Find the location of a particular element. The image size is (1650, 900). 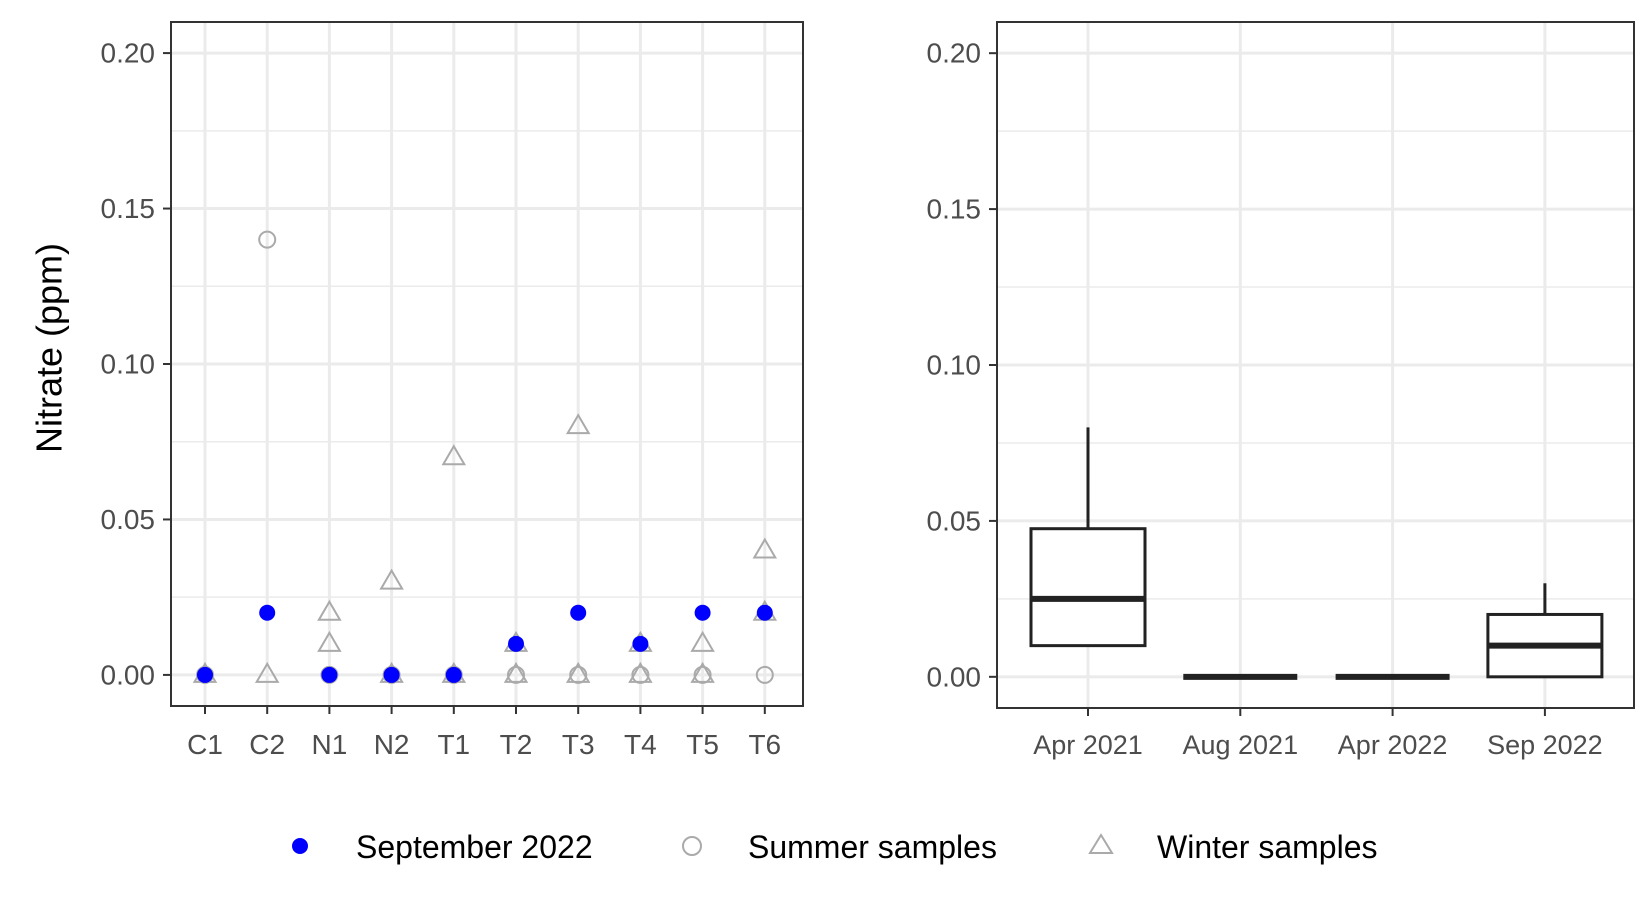

x-tick-label: T4 is located at coordinates (640, 744).